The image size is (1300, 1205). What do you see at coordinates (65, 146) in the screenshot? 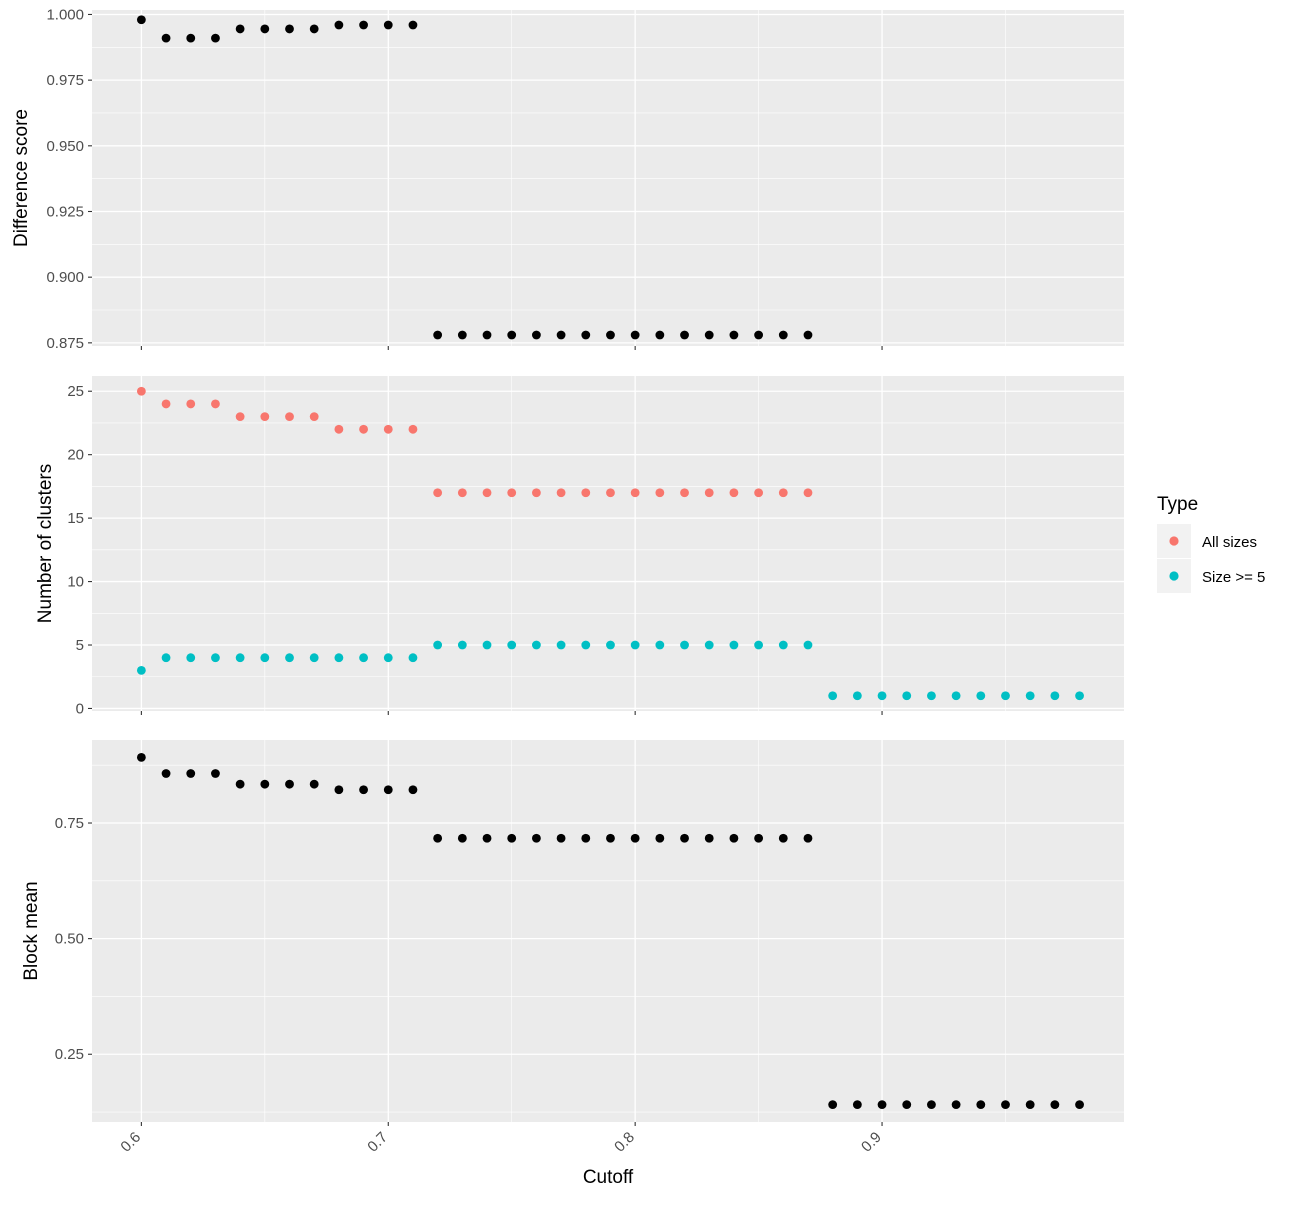
I see `y-tick-label: 0.950` at bounding box center [65, 146].